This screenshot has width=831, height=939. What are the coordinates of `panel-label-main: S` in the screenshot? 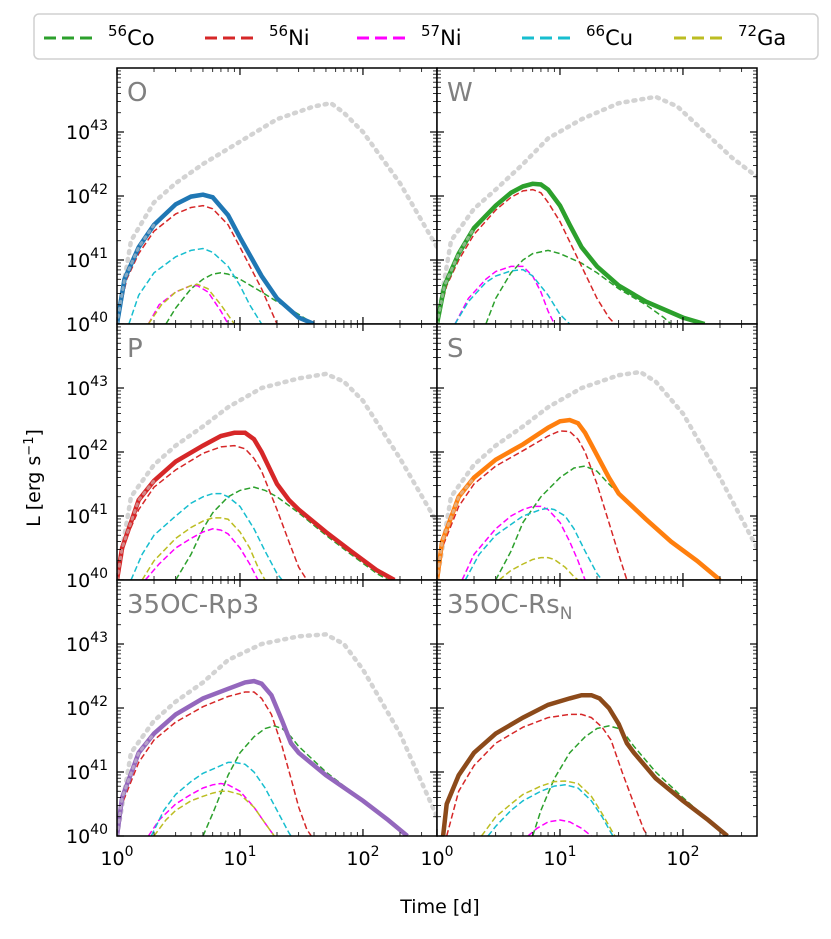 It's located at (455, 349).